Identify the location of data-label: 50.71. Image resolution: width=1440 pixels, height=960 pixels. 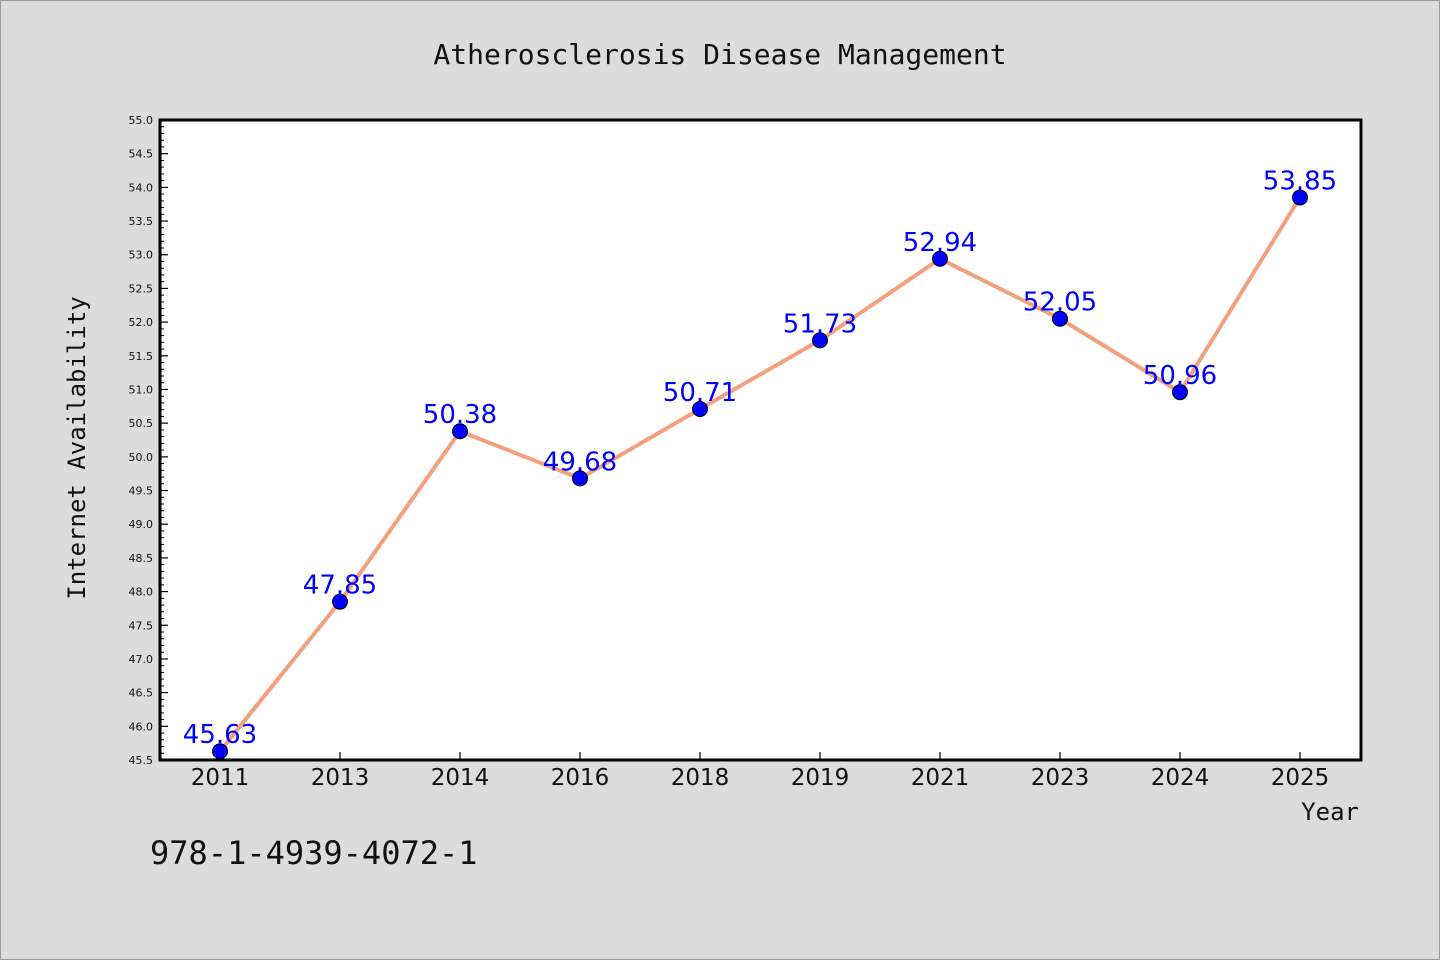
(700, 393).